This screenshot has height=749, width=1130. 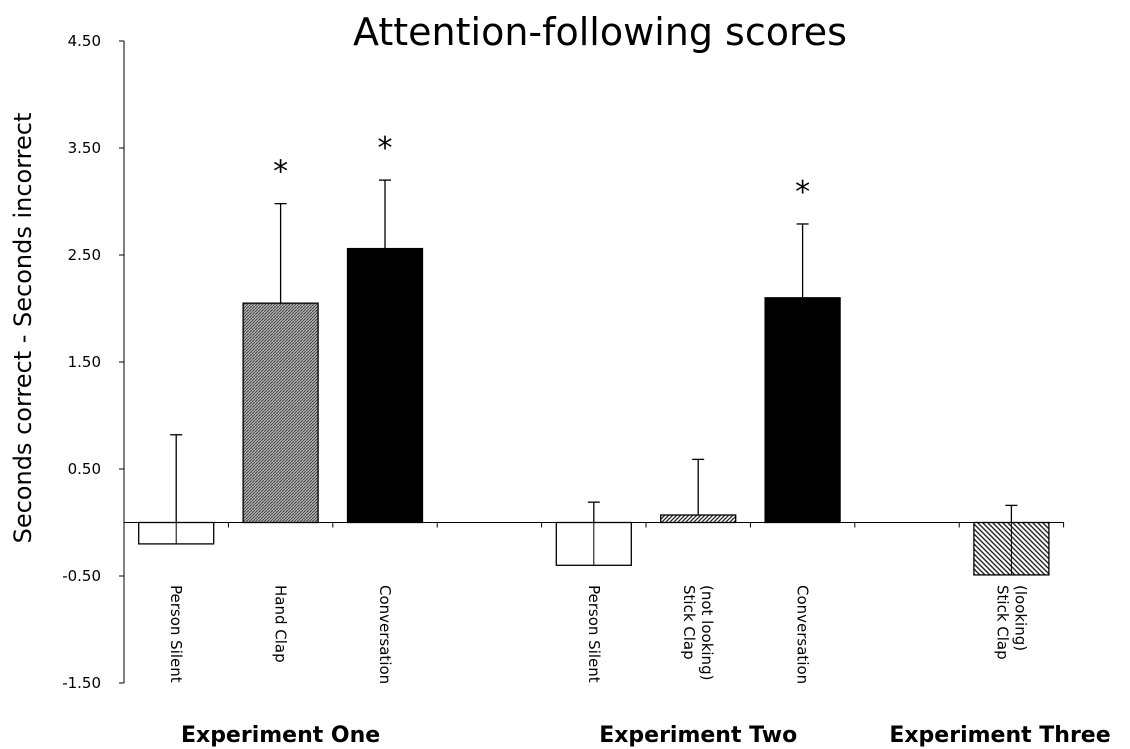 I want to click on category-label: Stick Clap(not looking), so click(x=698, y=632).